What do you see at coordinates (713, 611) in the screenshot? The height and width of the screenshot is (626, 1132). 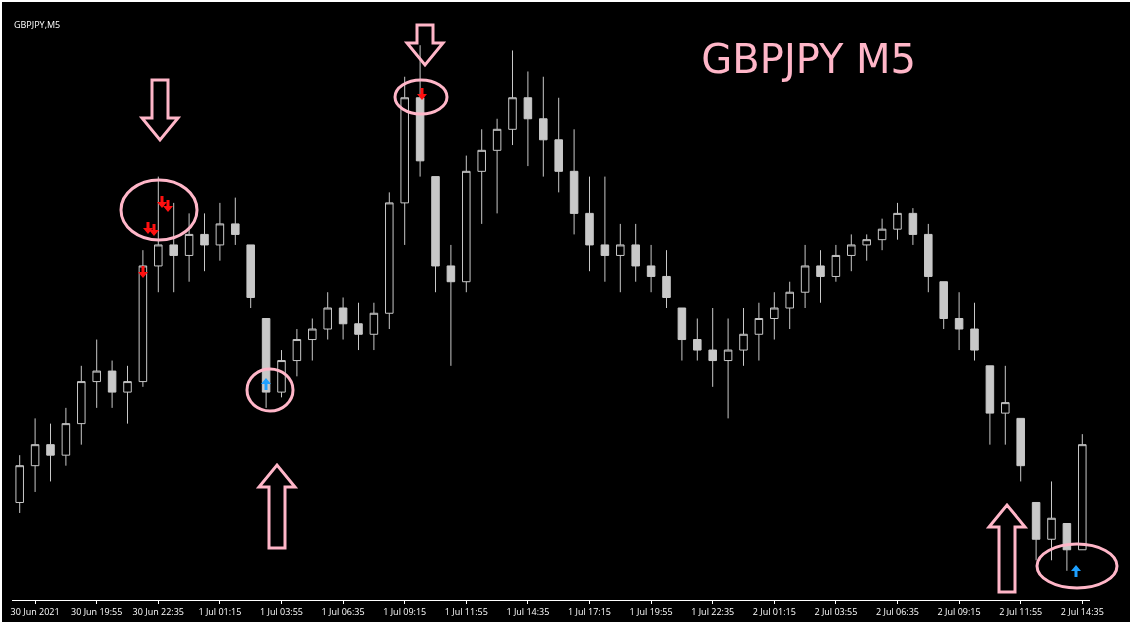 I see `x-tick-label: 1 Jul 22:35` at bounding box center [713, 611].